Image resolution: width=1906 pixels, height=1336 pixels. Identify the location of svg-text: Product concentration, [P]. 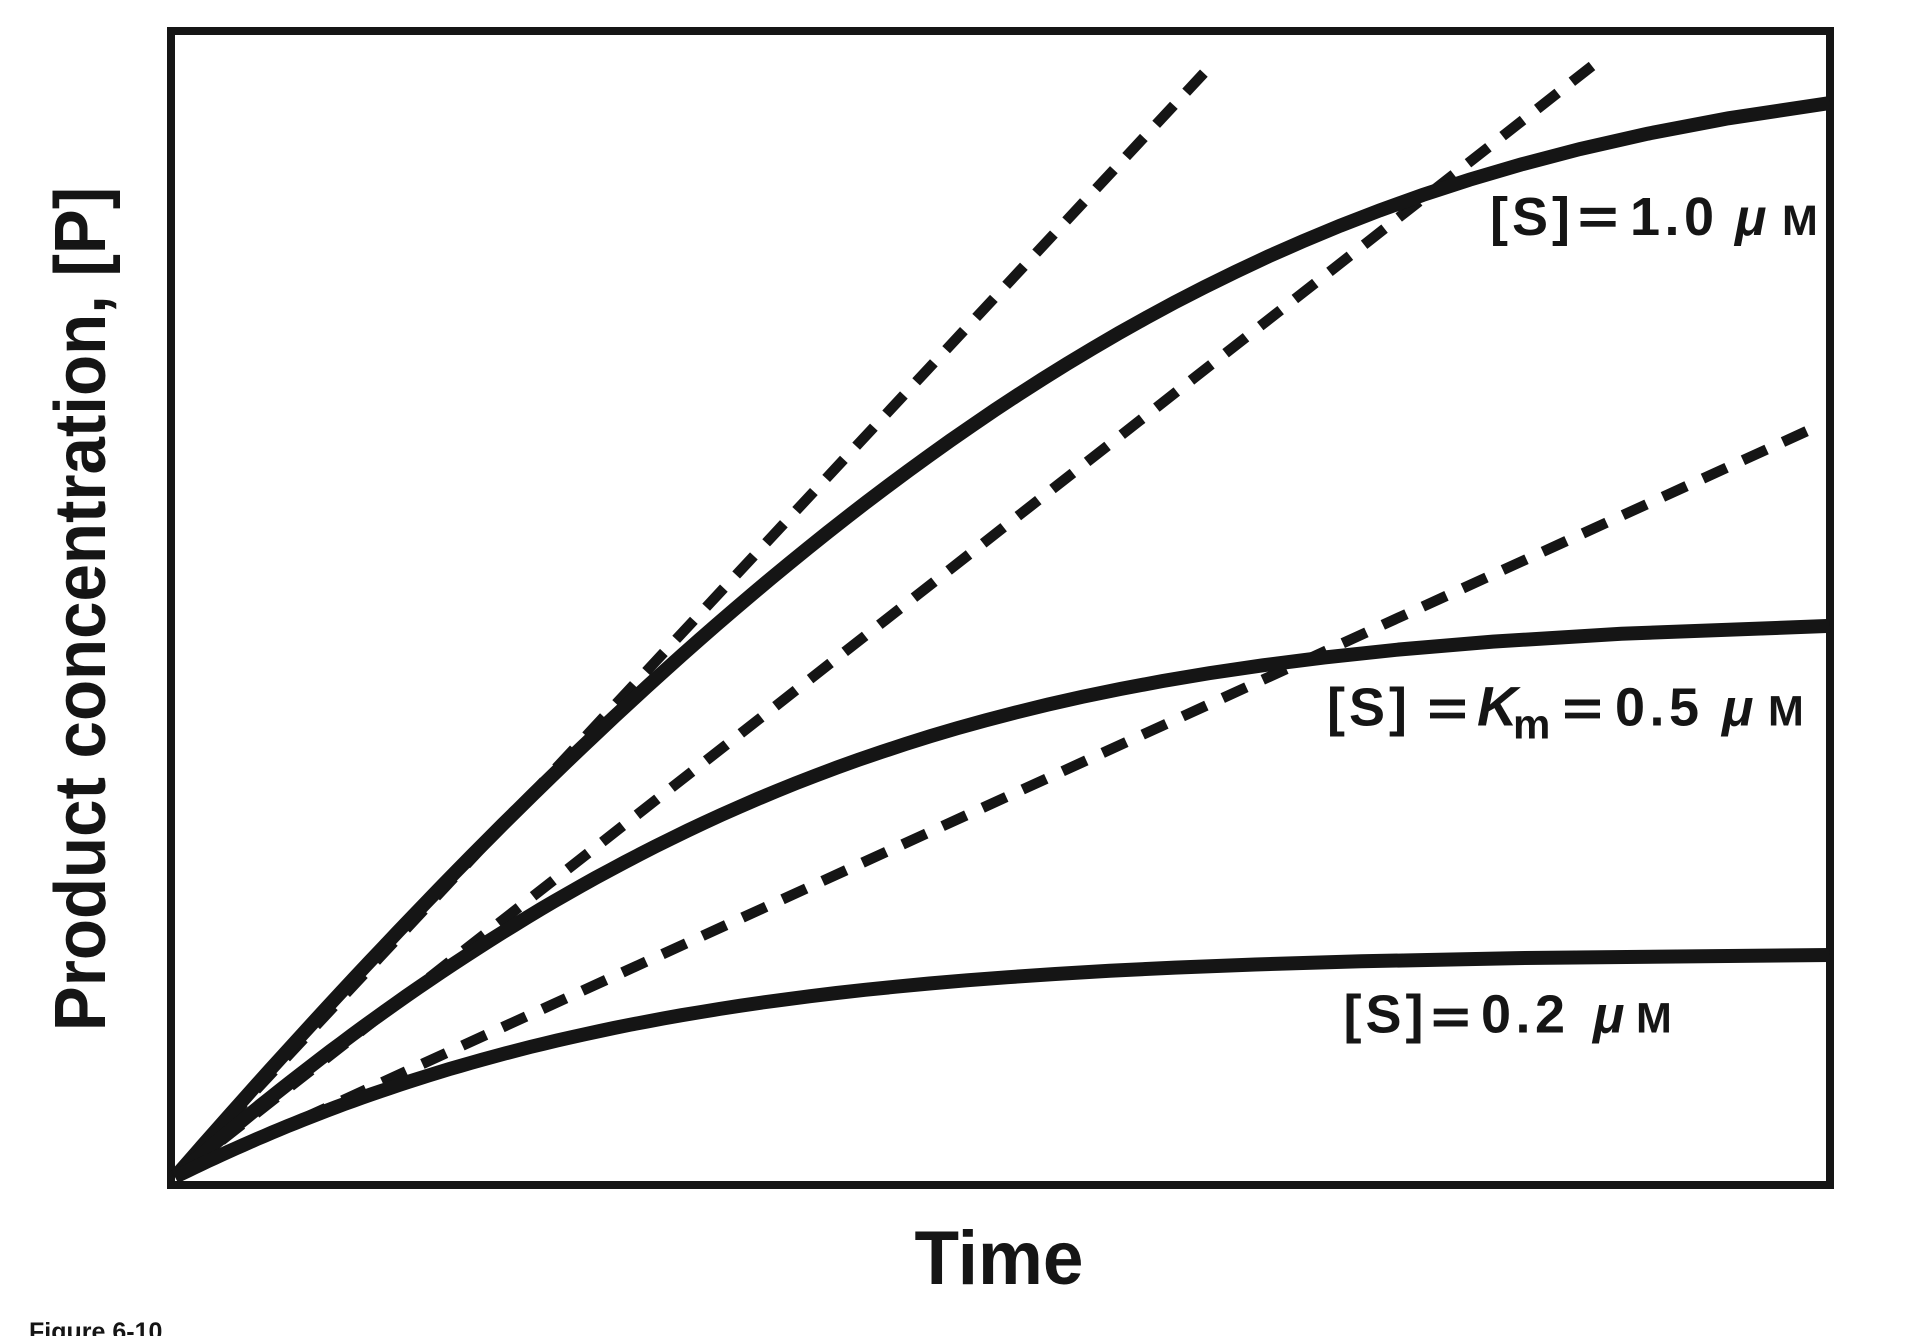
(80, 609).